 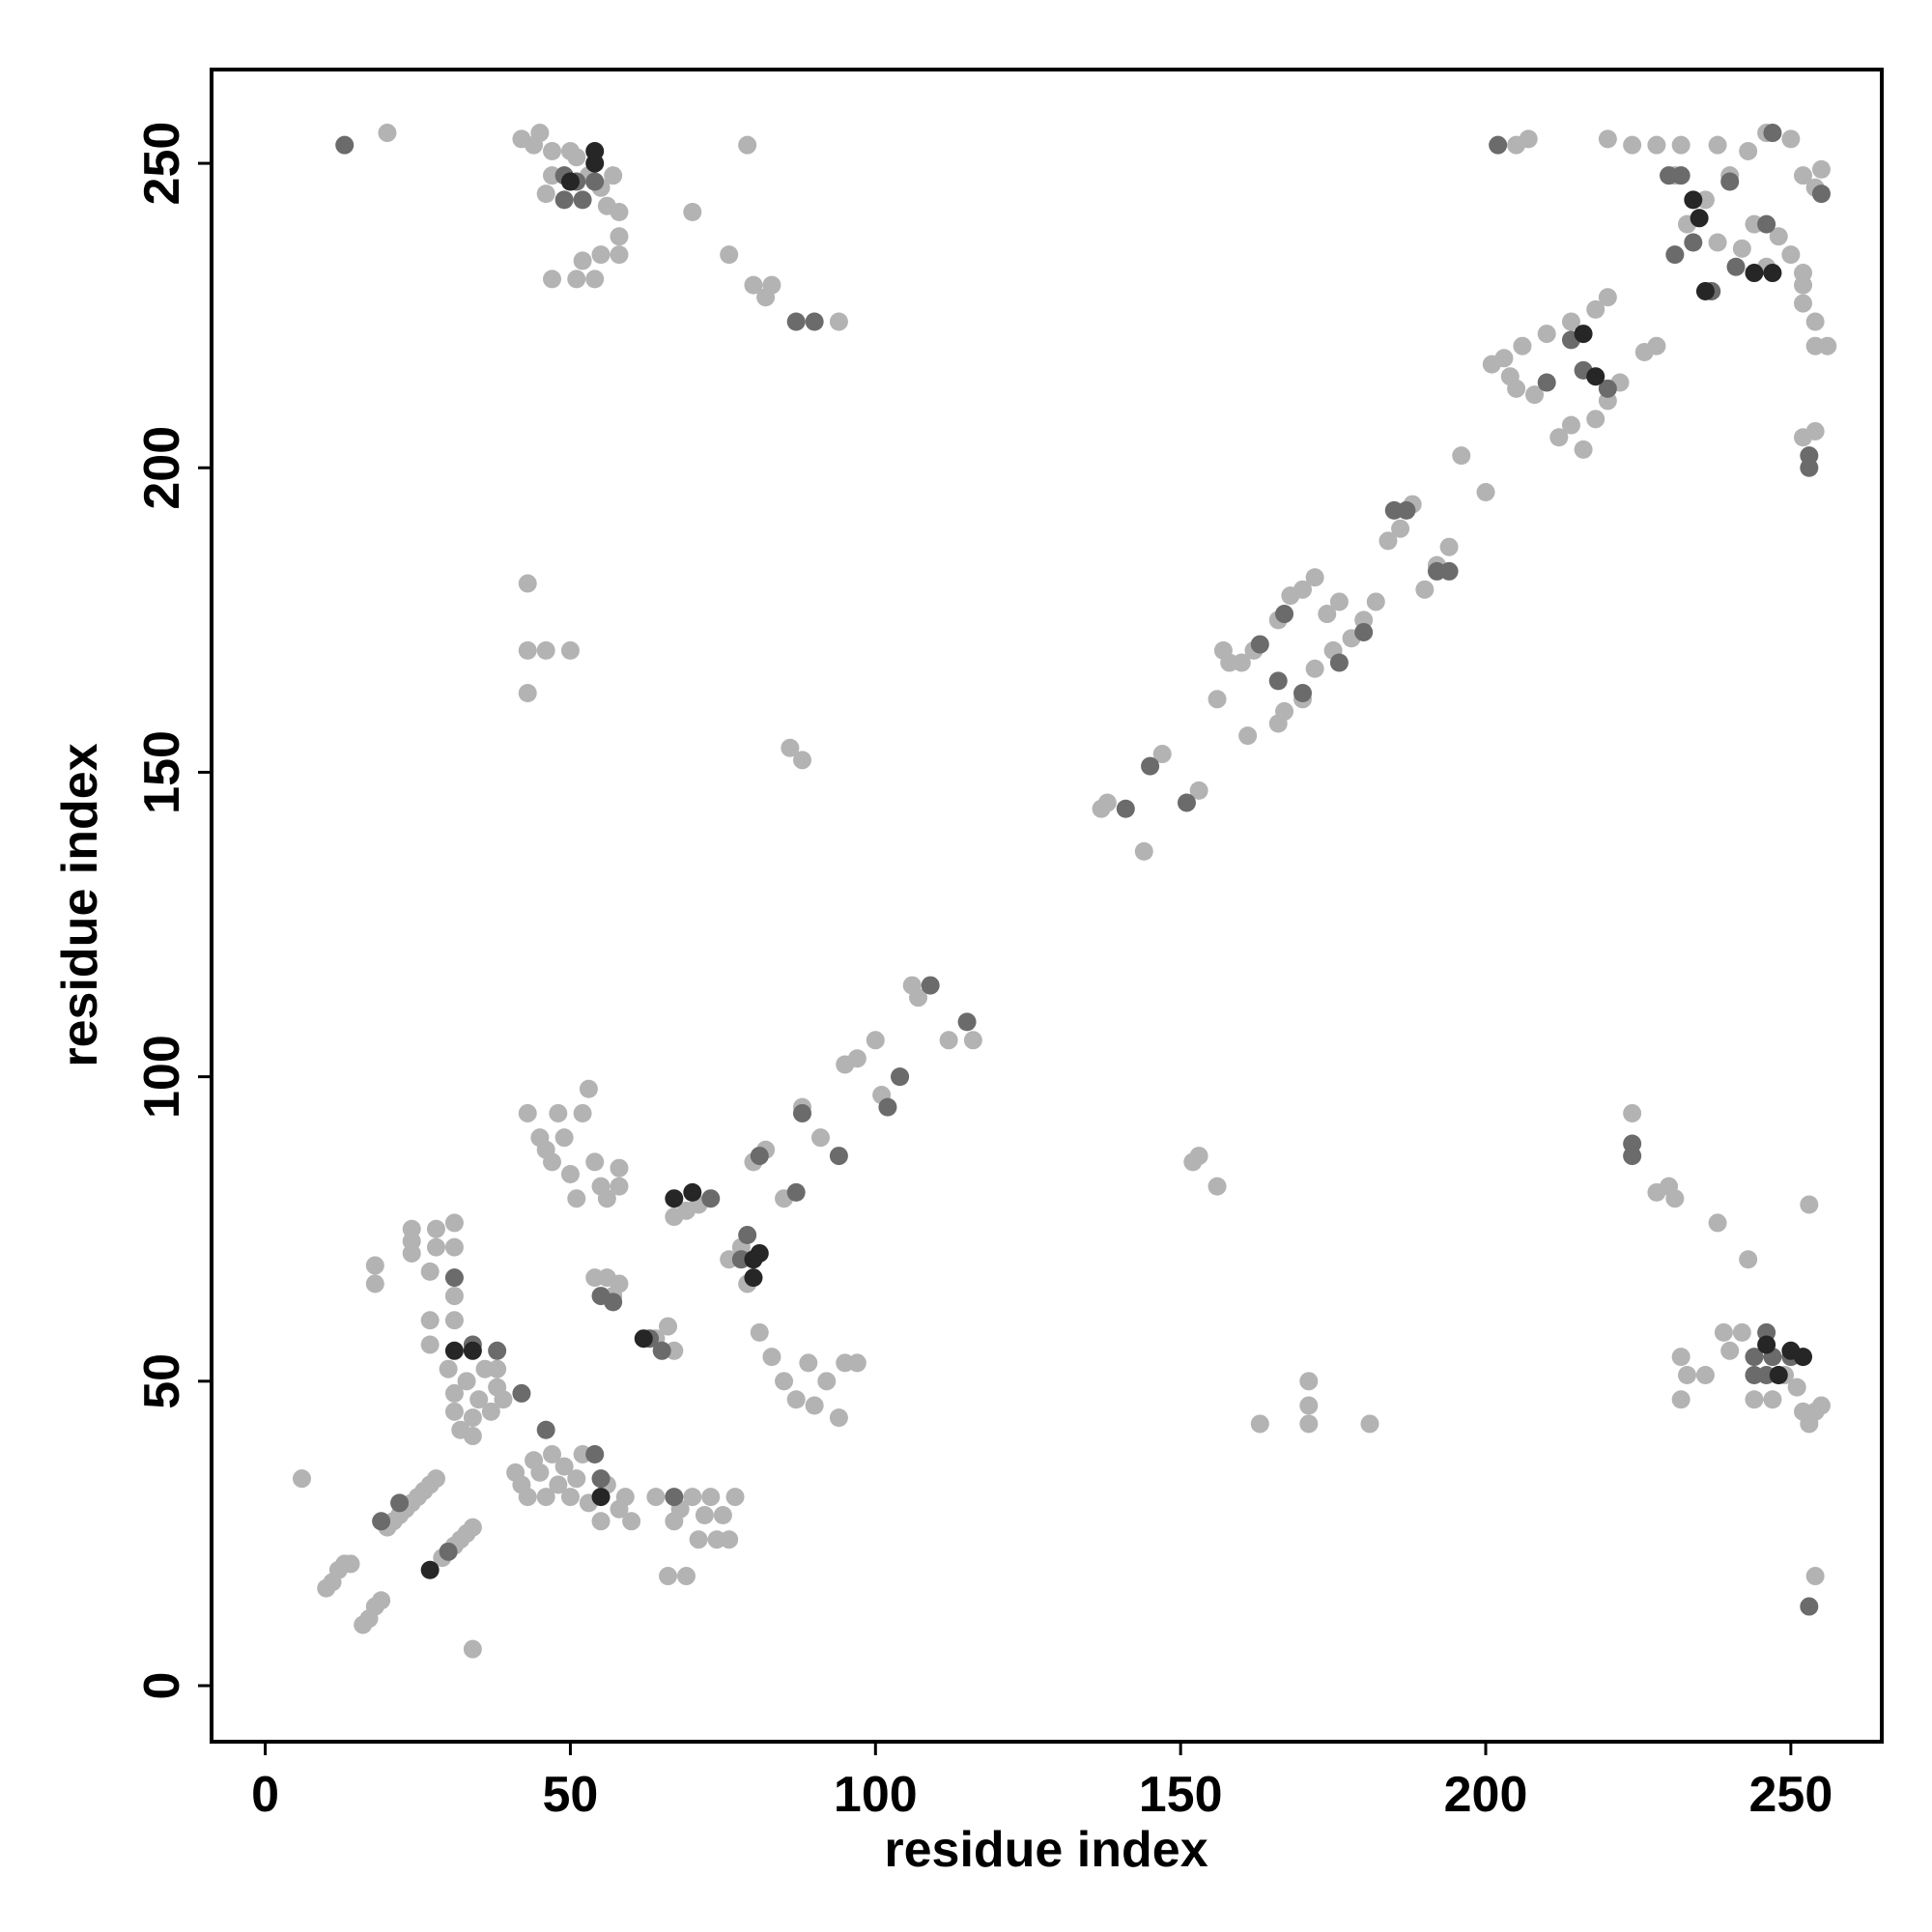 I want to click on x-axis-label: residue index, so click(x=1046, y=1850).